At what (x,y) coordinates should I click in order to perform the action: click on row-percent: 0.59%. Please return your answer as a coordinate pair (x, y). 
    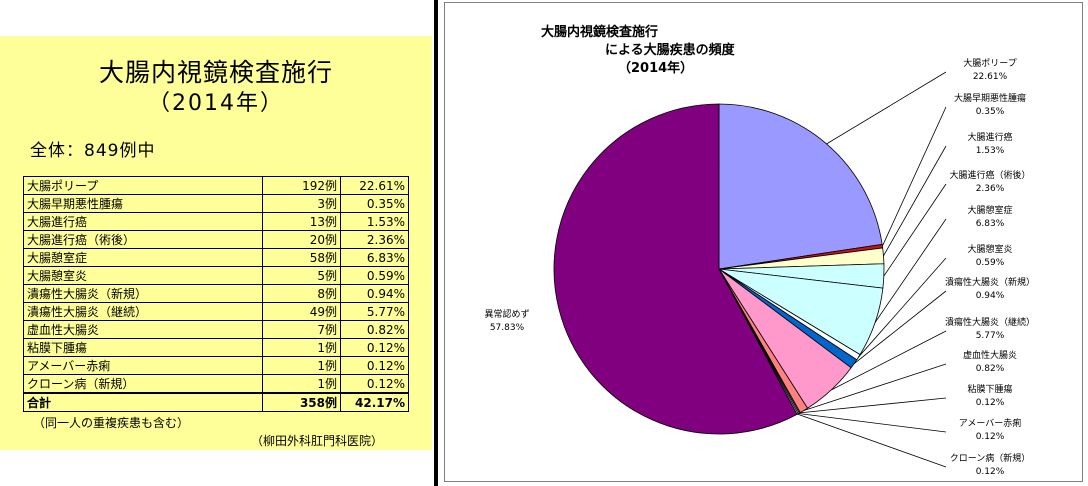
    Looking at the image, I should click on (374, 275).